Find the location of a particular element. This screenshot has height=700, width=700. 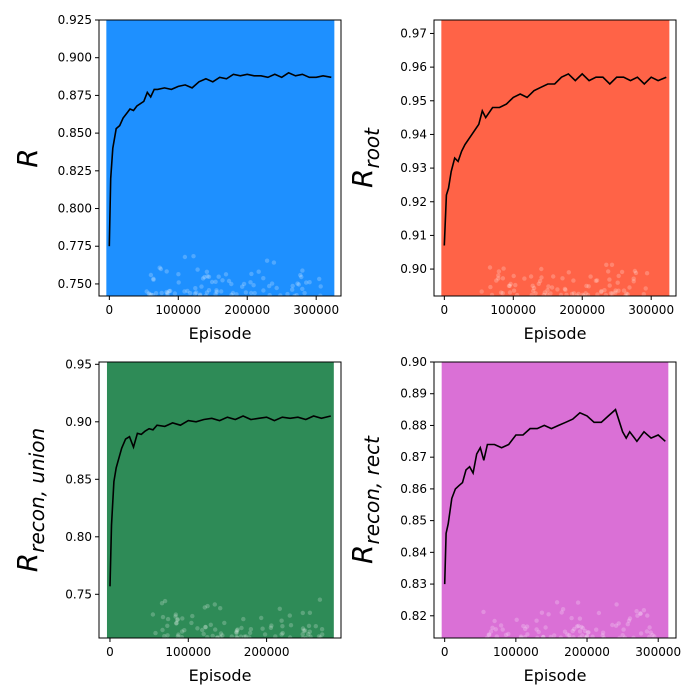

y-tick-label: 0.80 is located at coordinates (78, 537).